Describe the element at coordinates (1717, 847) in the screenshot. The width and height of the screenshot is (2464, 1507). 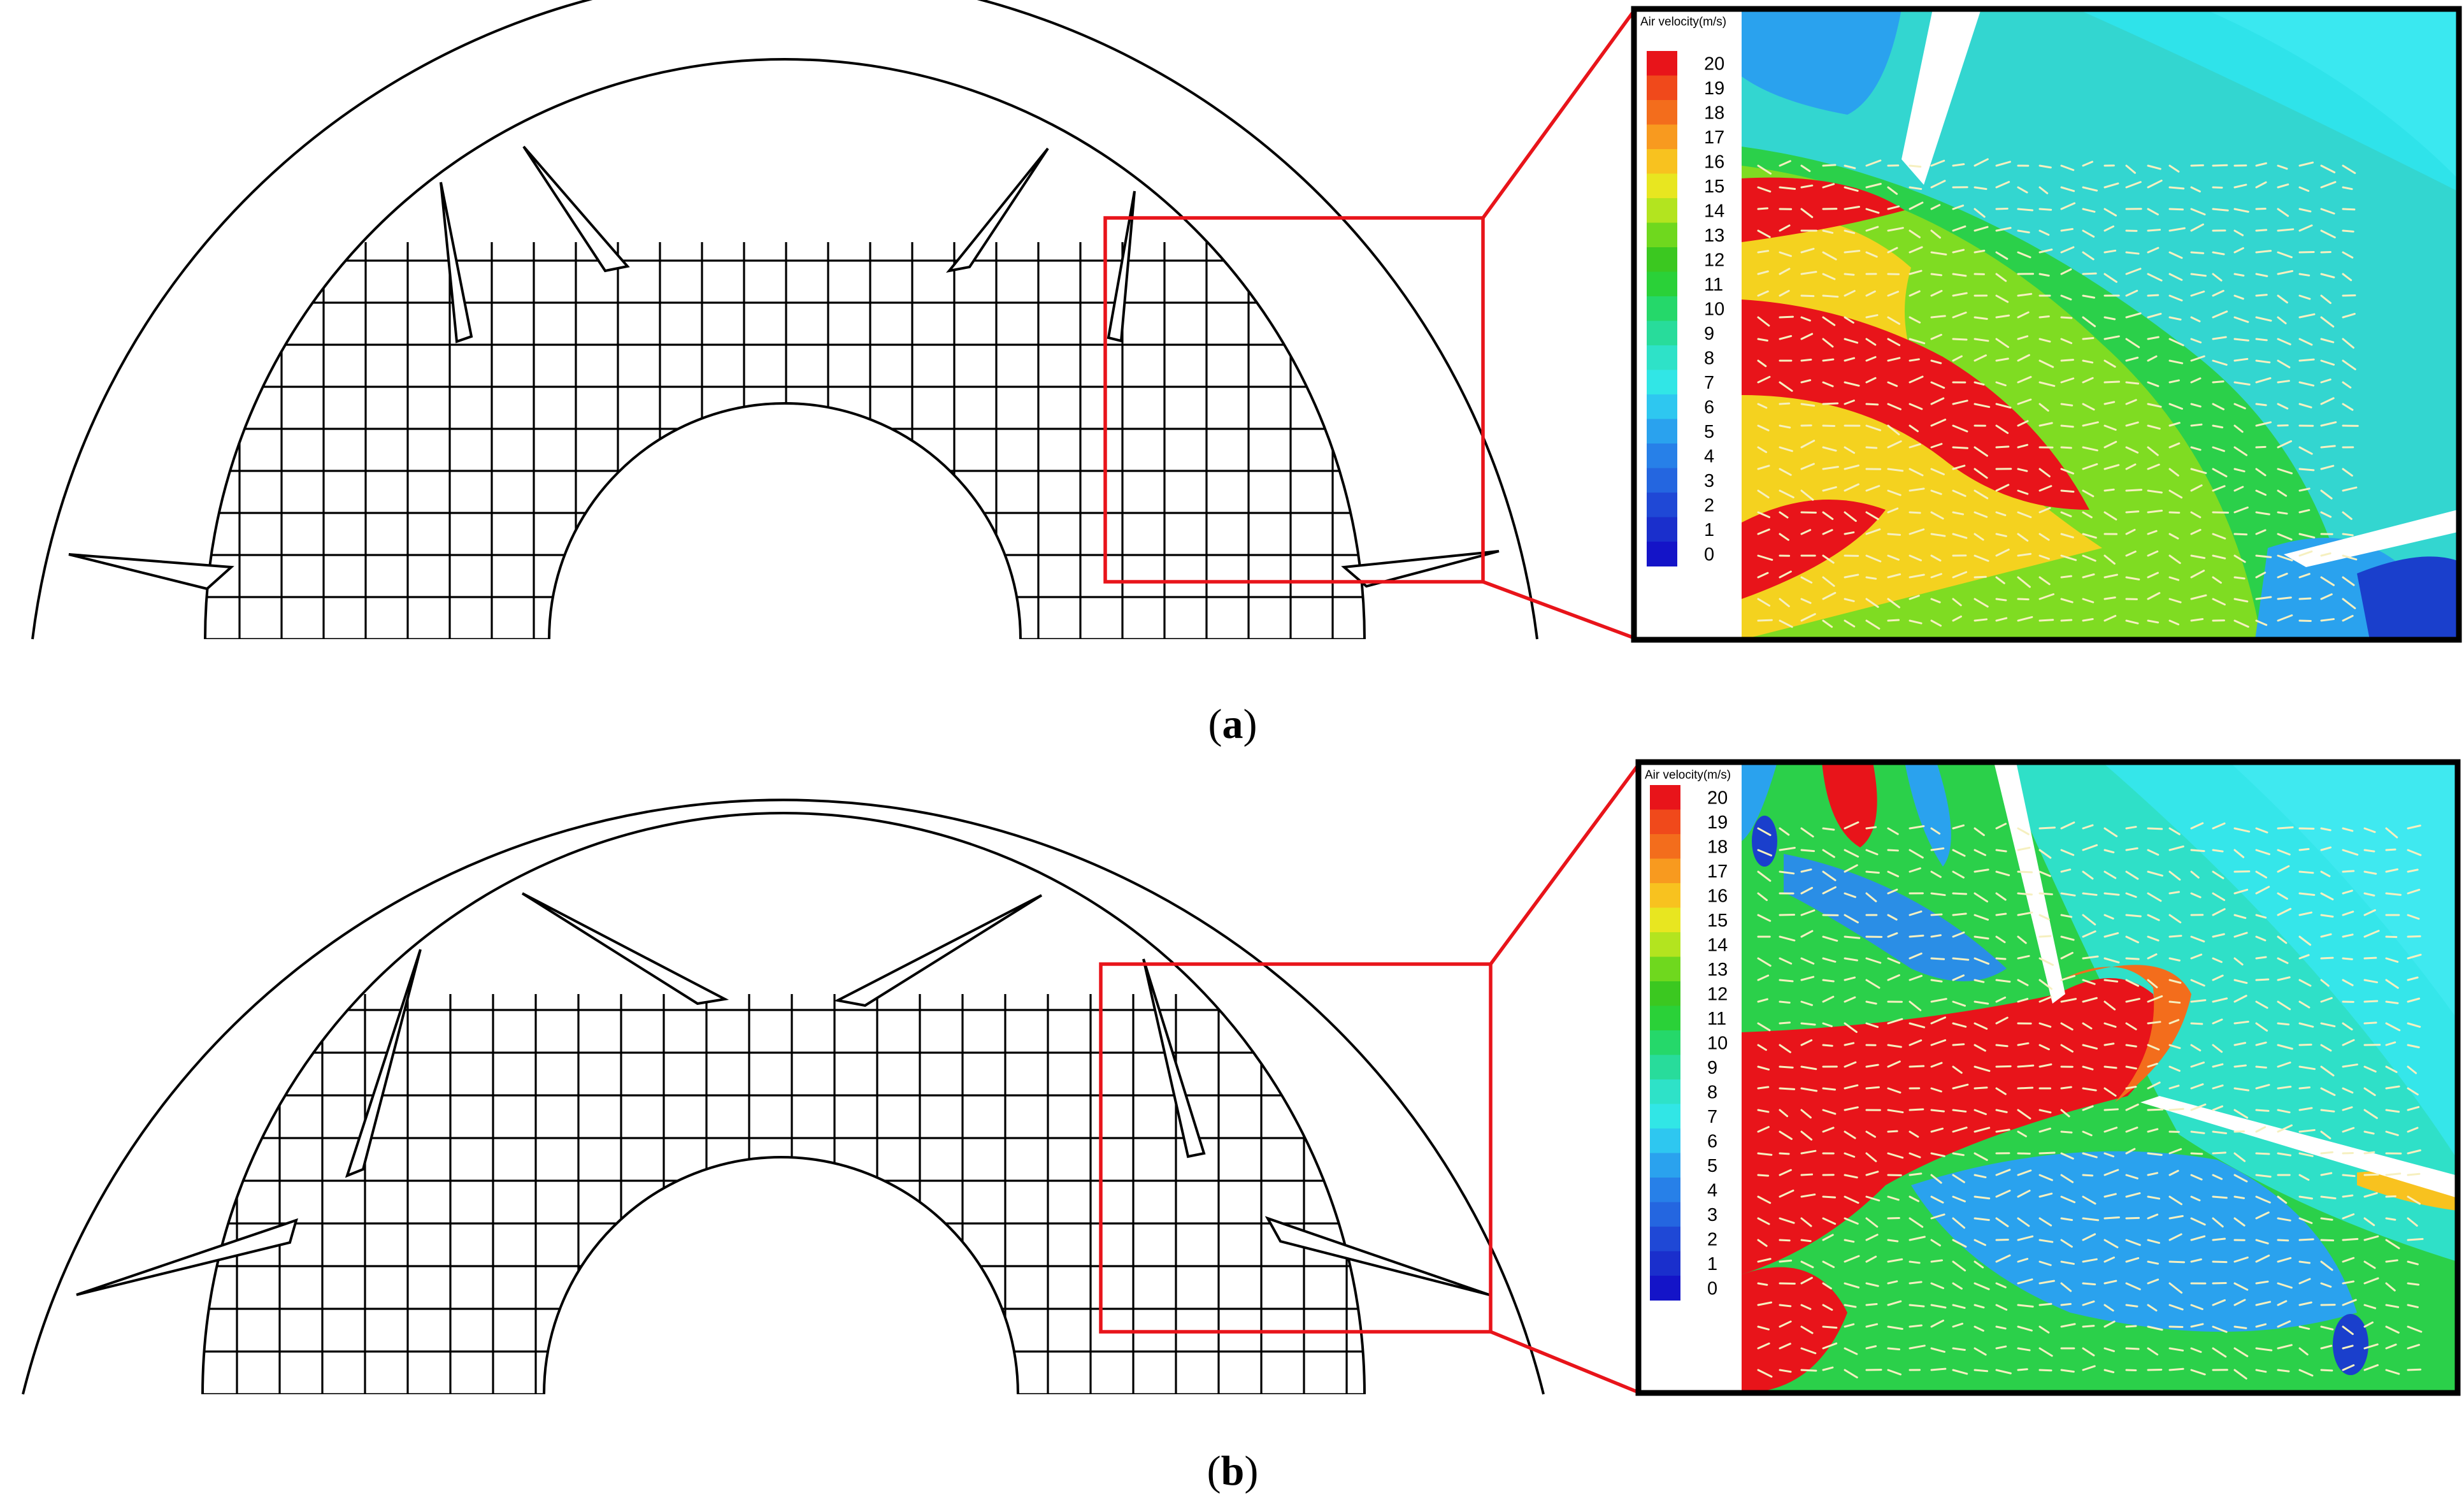
I see `legend-tick-label: 18` at that location.